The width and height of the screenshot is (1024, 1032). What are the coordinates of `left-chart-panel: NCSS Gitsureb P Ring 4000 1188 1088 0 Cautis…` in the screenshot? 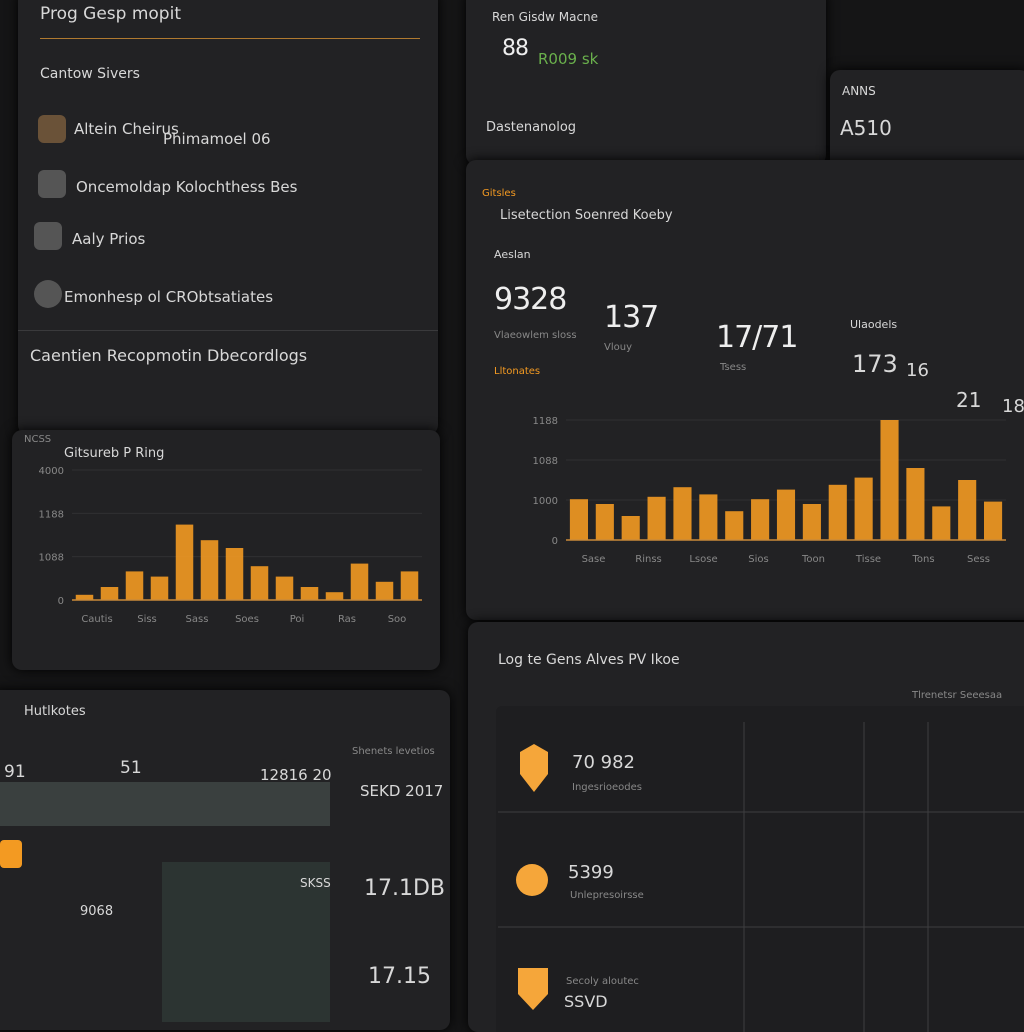 It's located at (226, 550).